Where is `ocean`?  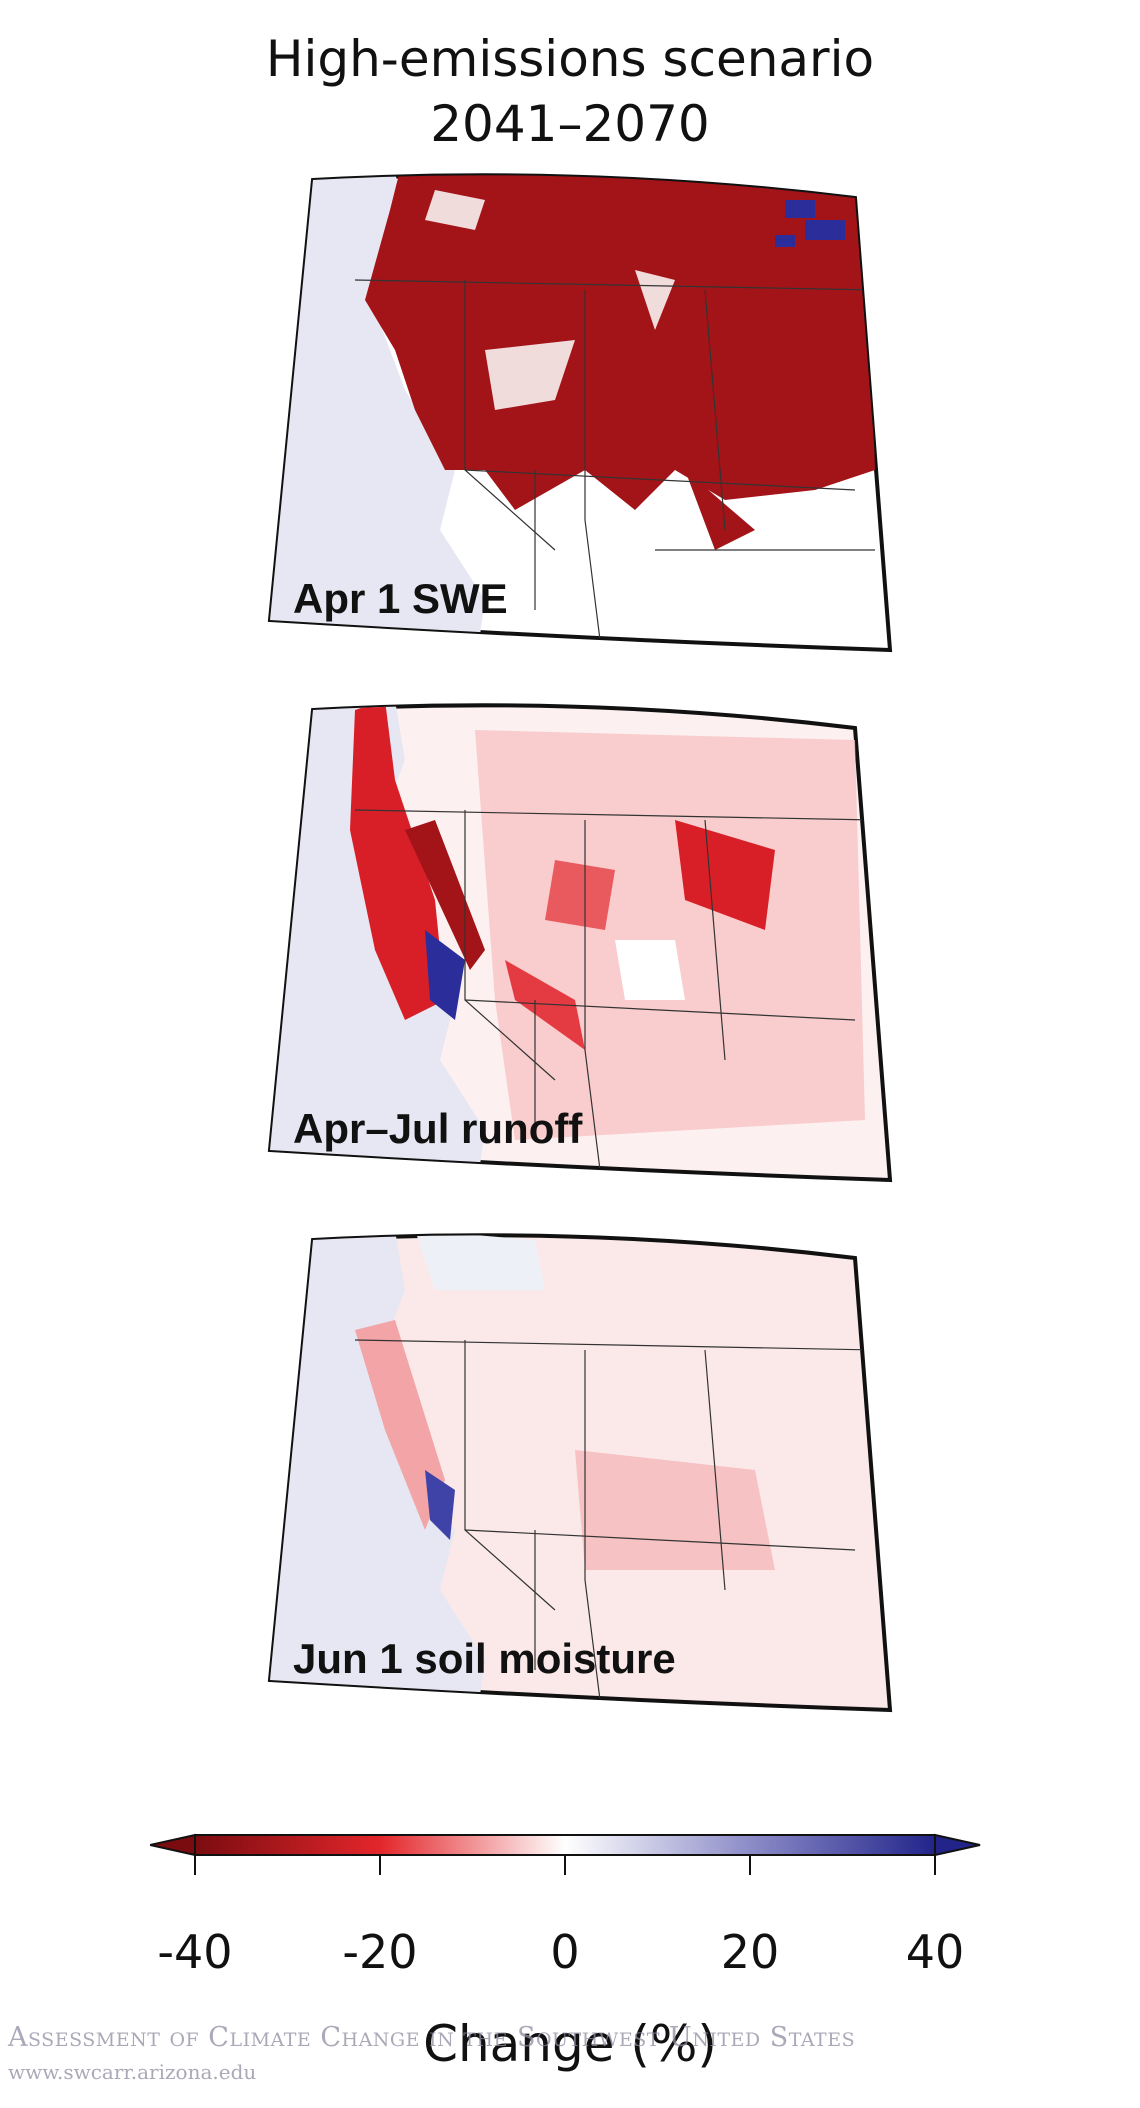 ocean is located at coordinates (377, 412).